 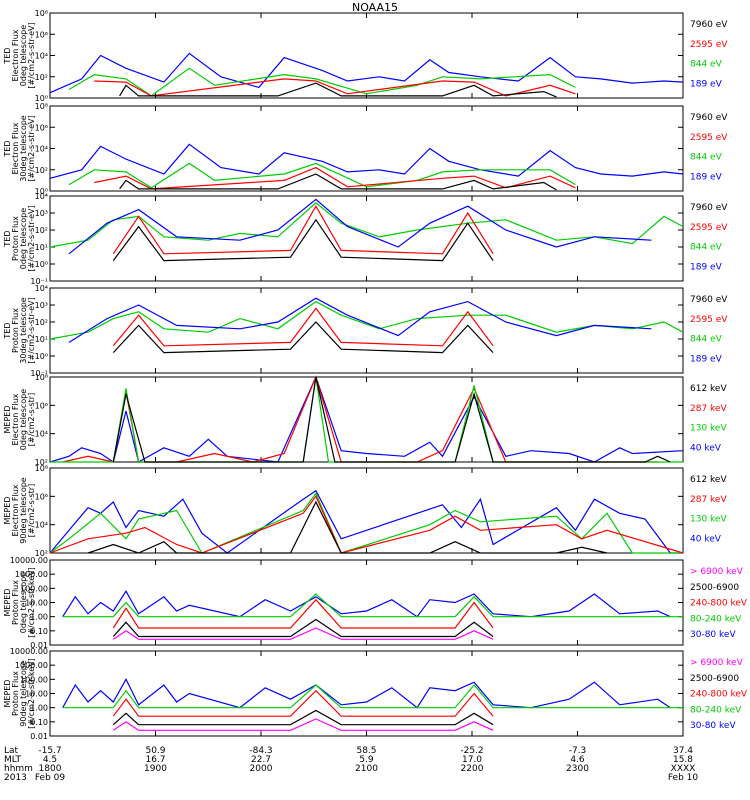 I want to click on panel-7-series-30-80-kev, so click(x=366, y=604).